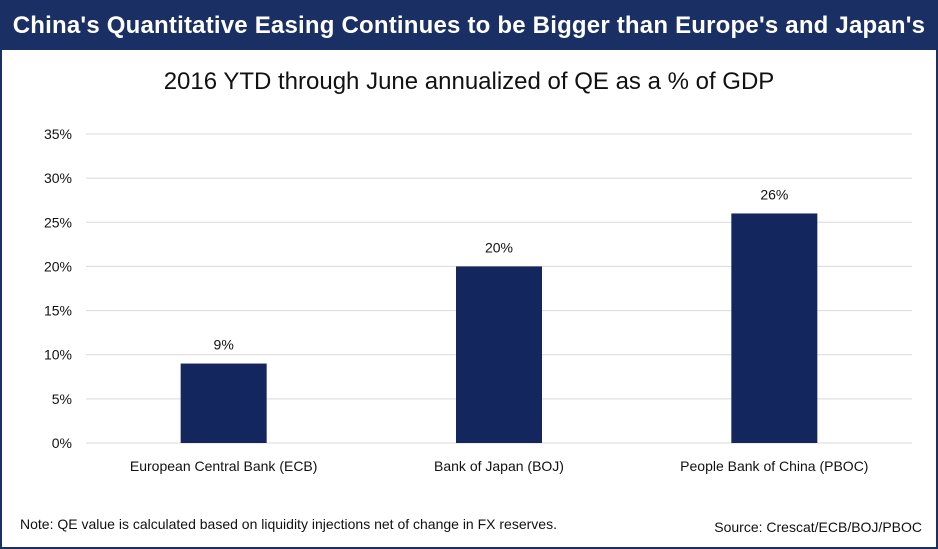 The image size is (938, 549). Describe the element at coordinates (224, 466) in the screenshot. I see `x-tick-label: European Central Bank (ECB)` at that location.